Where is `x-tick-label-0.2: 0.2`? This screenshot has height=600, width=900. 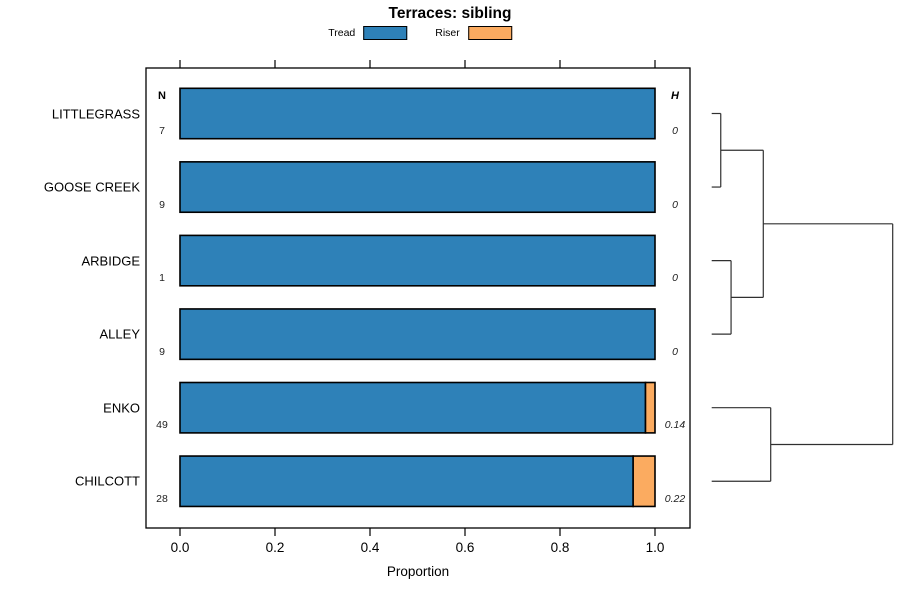
x-tick-label-0.2: 0.2 is located at coordinates (275, 547).